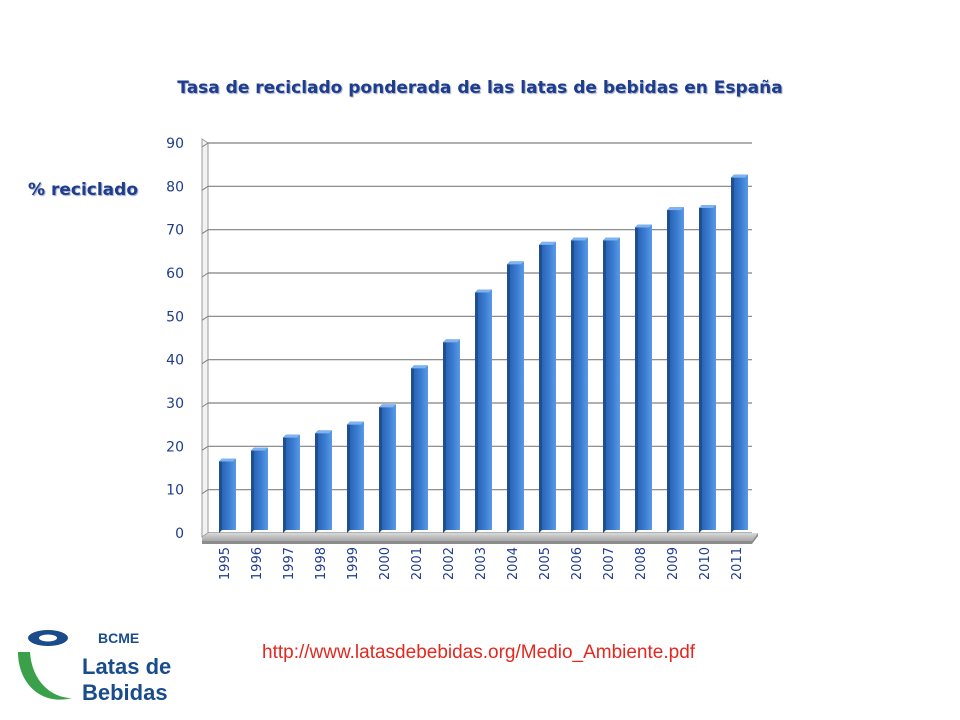  What do you see at coordinates (225, 563) in the screenshot?
I see `x-tick-label: 1995` at bounding box center [225, 563].